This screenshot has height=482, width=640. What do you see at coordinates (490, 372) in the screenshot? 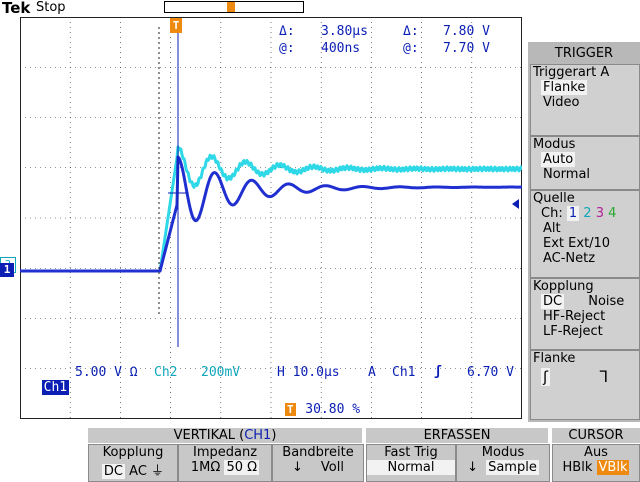
I see `trigger-level: 6.70 V` at bounding box center [490, 372].